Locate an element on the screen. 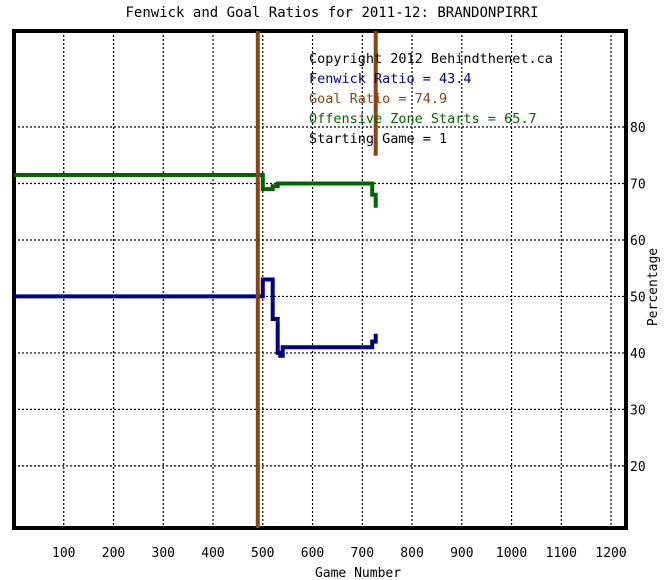 The height and width of the screenshot is (580, 665). offensive-zone-starts-line is located at coordinates (196, 190).